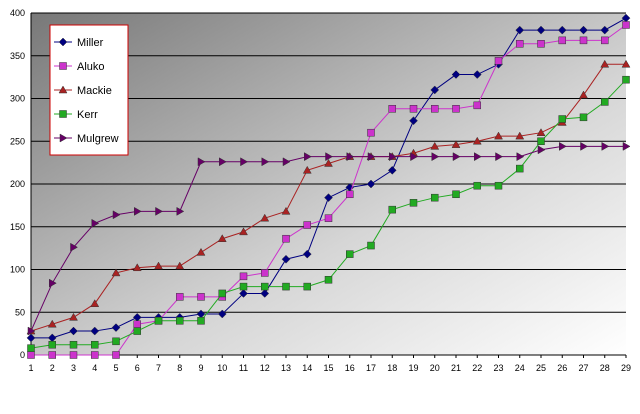  I want to click on x-tick-label: 15, so click(328, 368).